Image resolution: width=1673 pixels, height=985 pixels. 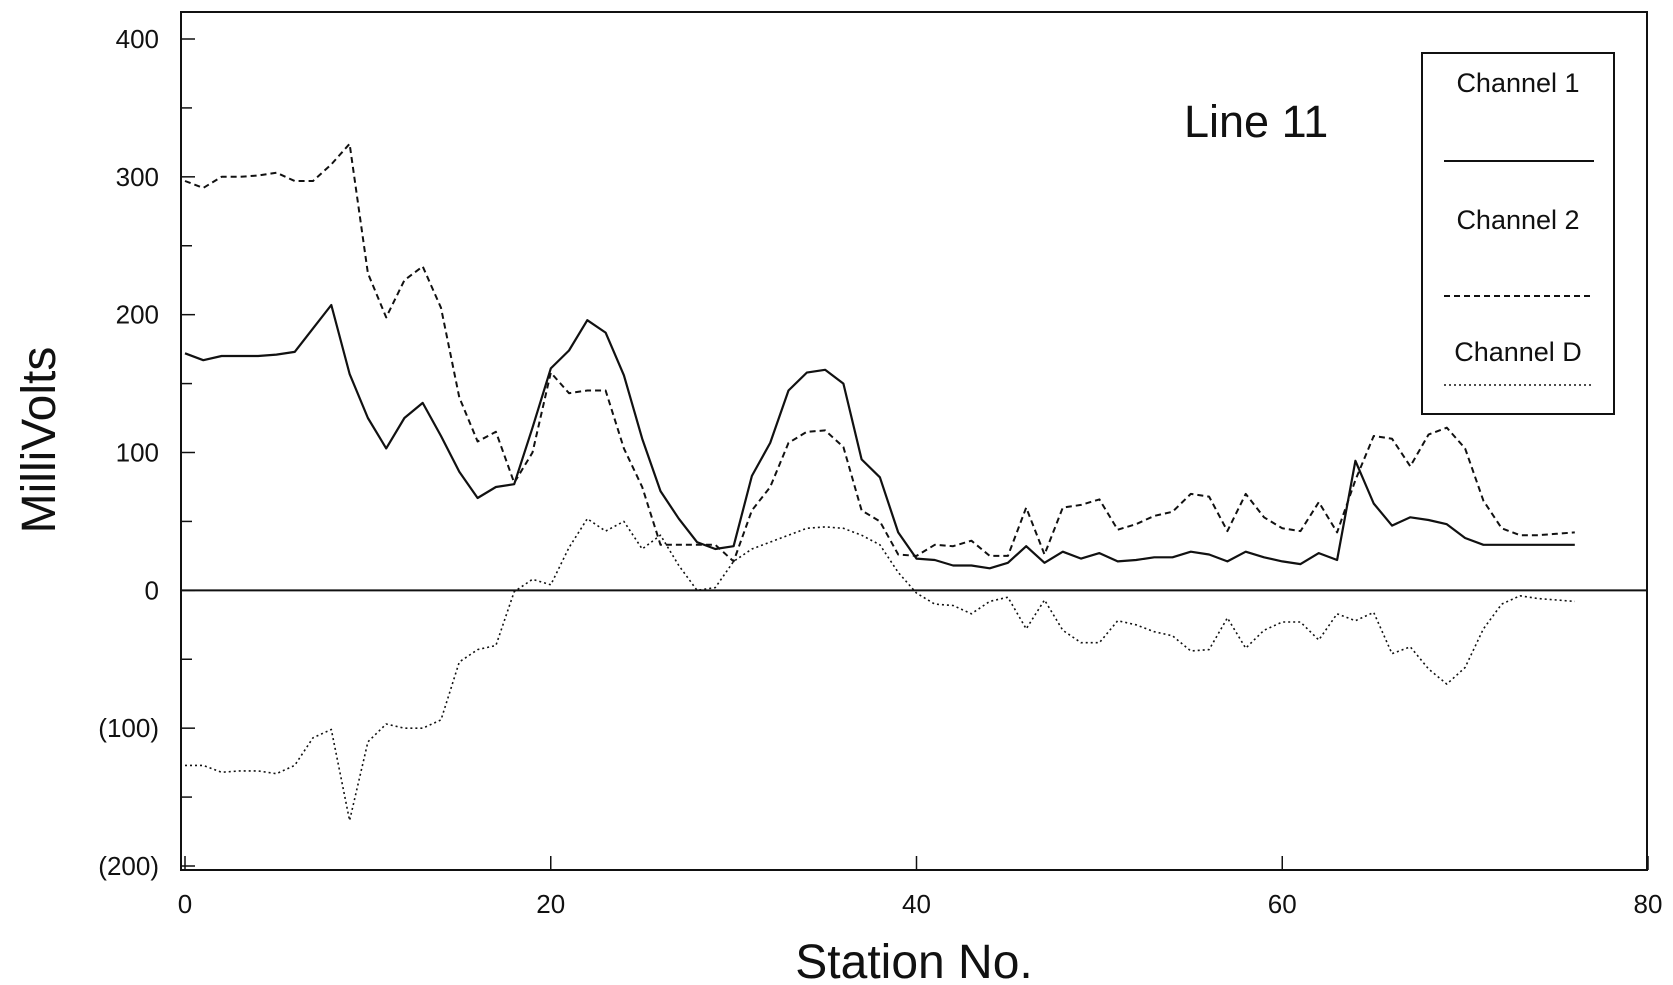 I want to click on x-tick-label: 80, so click(x=1648, y=904).